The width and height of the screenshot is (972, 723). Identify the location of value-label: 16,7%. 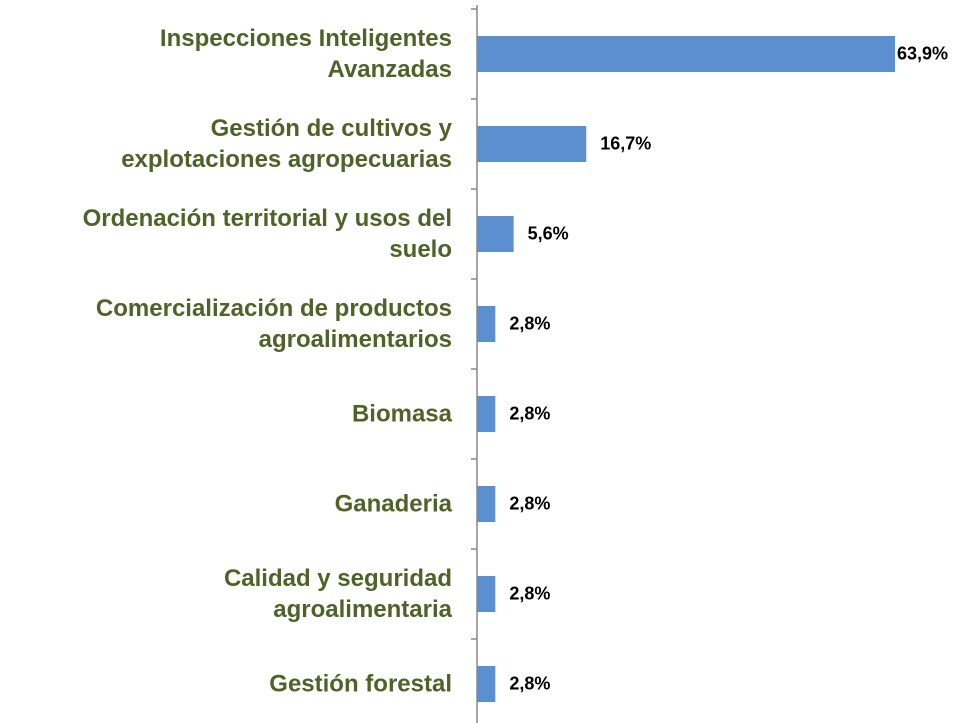
(626, 143).